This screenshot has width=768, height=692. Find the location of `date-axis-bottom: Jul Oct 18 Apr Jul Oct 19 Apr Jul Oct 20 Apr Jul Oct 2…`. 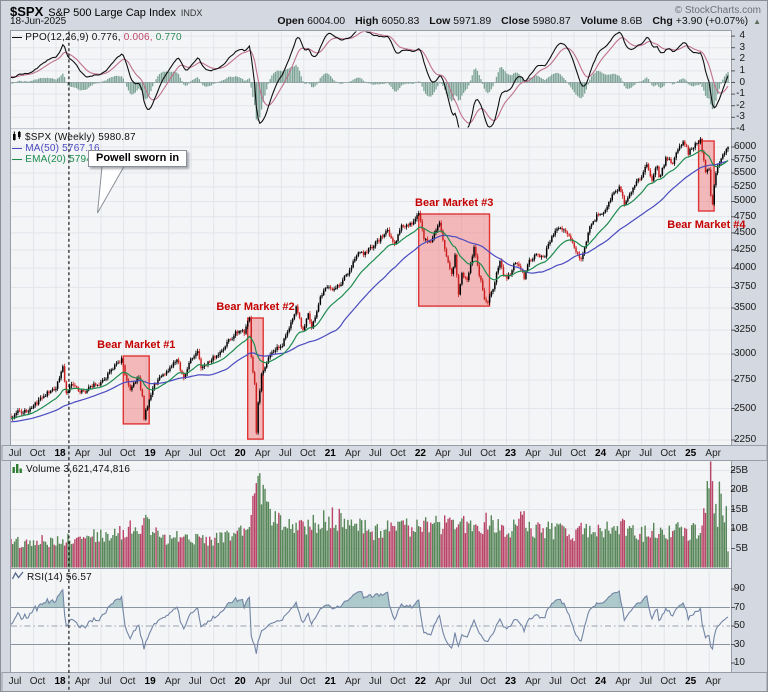

date-axis-bottom: Jul Oct 18 Apr Jul Oct 19 Apr Jul Oct 20 Apr Jul Oct 2… is located at coordinates (384, 682).